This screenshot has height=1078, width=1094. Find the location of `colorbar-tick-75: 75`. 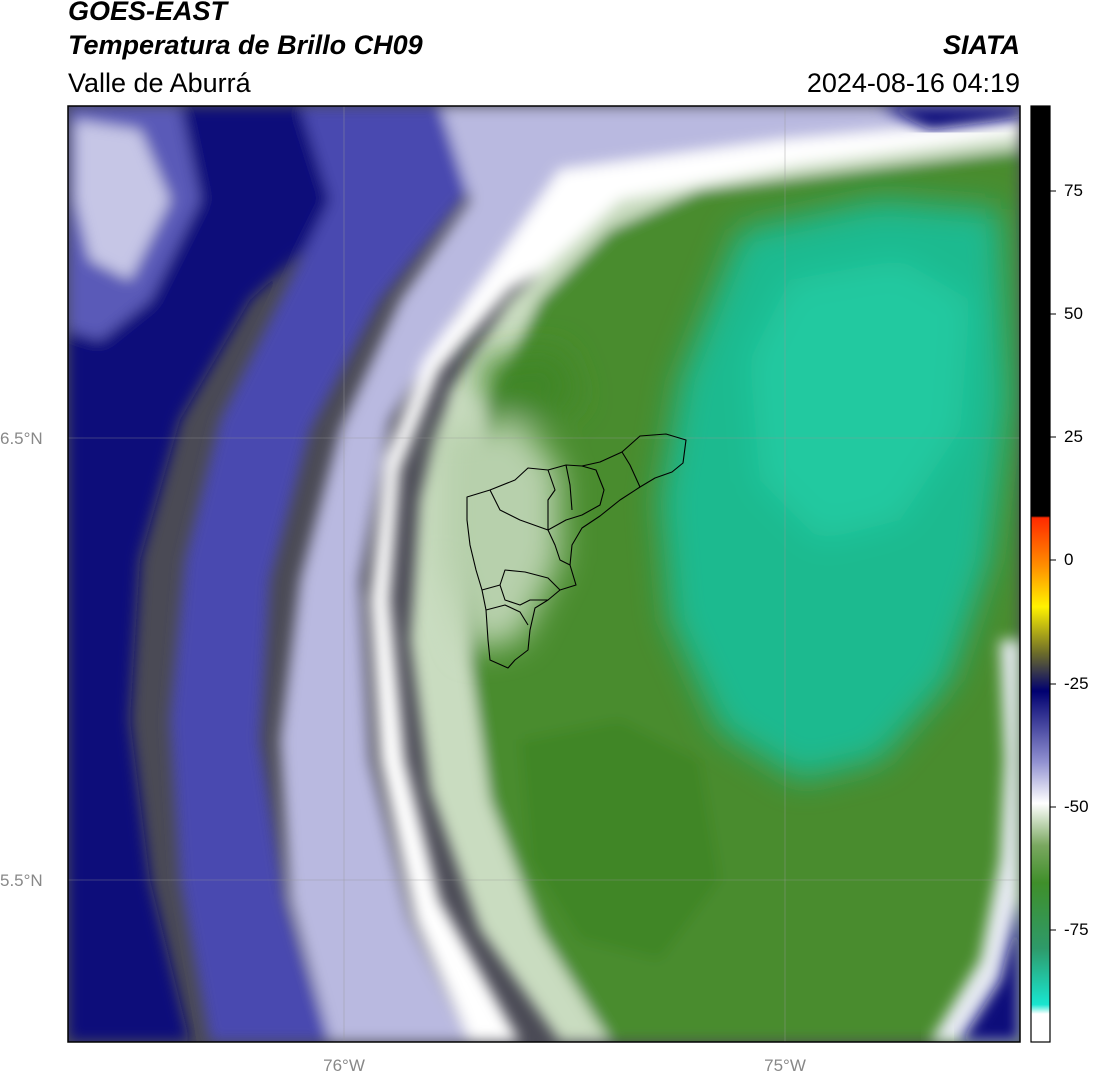

colorbar-tick-75: 75 is located at coordinates (1073, 190).